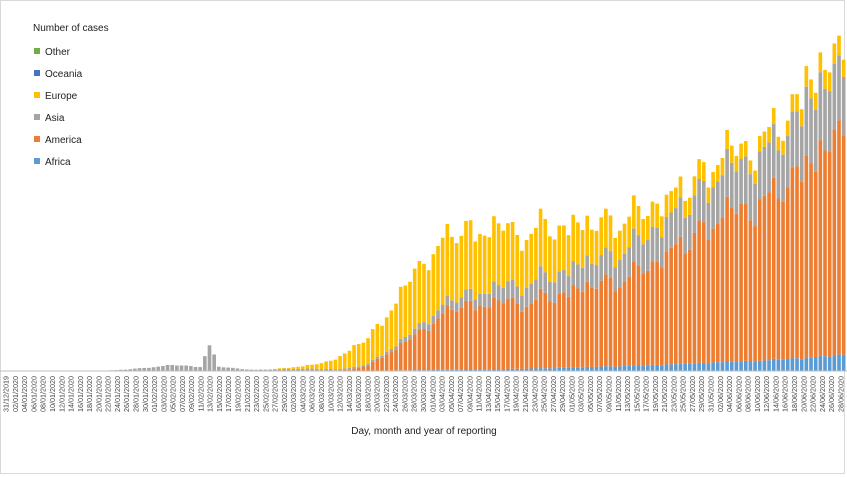 The width and height of the screenshot is (847, 477). I want to click on x-tick-label: 30/03/2020, so click(423, 394).